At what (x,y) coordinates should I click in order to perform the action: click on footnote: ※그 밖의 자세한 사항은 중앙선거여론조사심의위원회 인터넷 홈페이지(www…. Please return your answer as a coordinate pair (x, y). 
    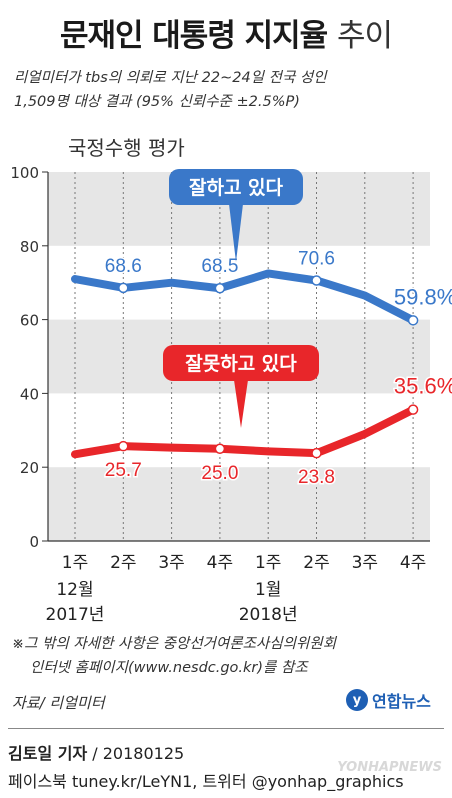
    Looking at the image, I should click on (228, 656).